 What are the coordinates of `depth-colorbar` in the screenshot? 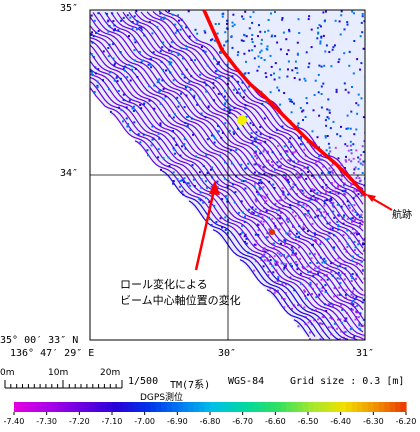 It's located at (210, 408).